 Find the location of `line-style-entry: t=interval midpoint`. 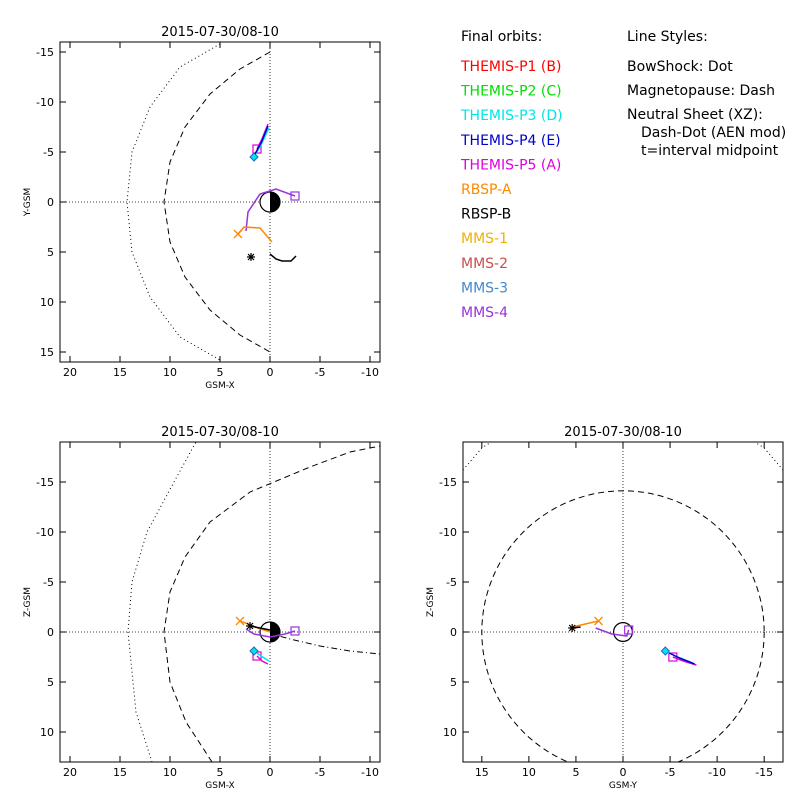

line-style-entry: t=interval midpoint is located at coordinates (710, 151).